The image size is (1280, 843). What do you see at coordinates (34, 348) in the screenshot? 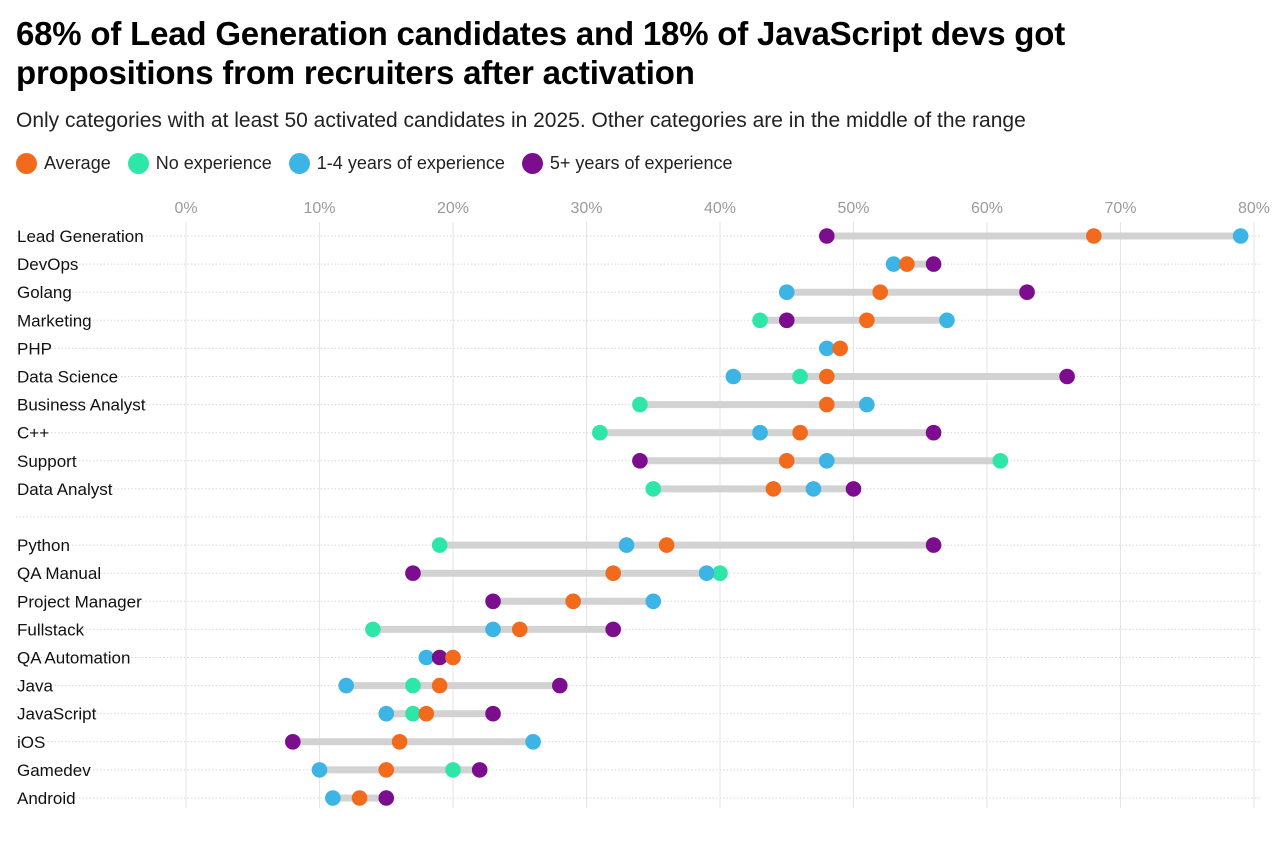
I see `category-label-php: PHP` at bounding box center [34, 348].